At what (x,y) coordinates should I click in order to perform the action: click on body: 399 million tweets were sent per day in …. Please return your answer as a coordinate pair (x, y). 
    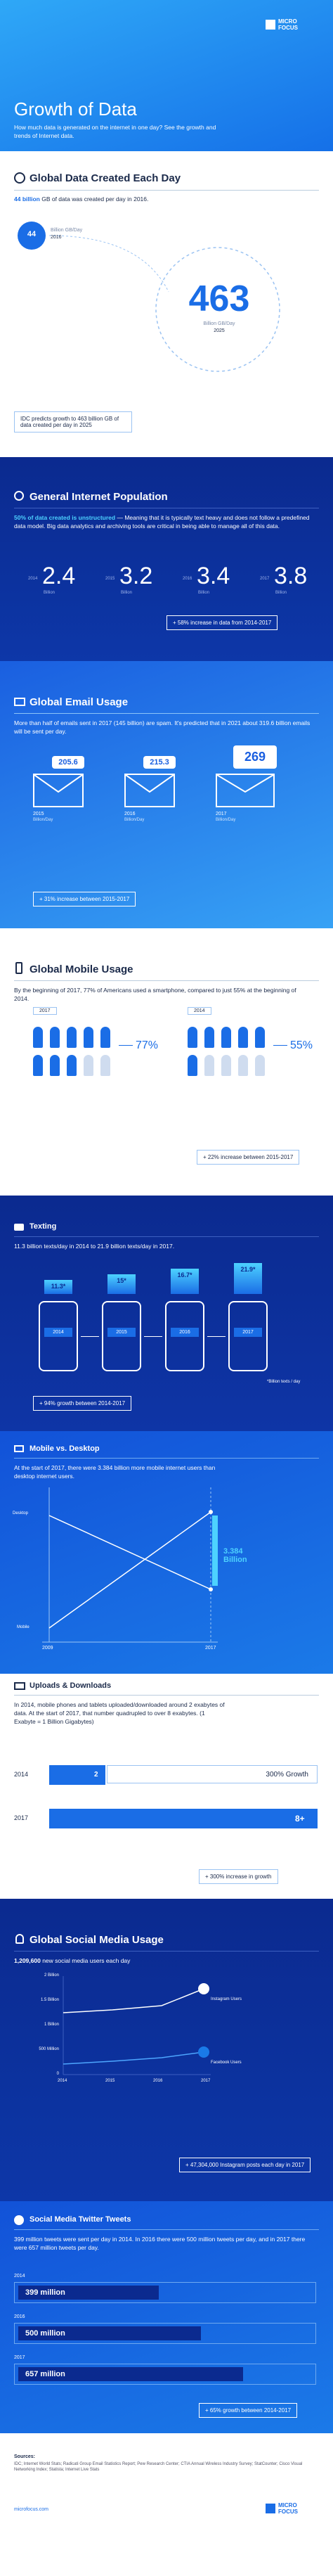
    Looking at the image, I should click on (160, 2243).